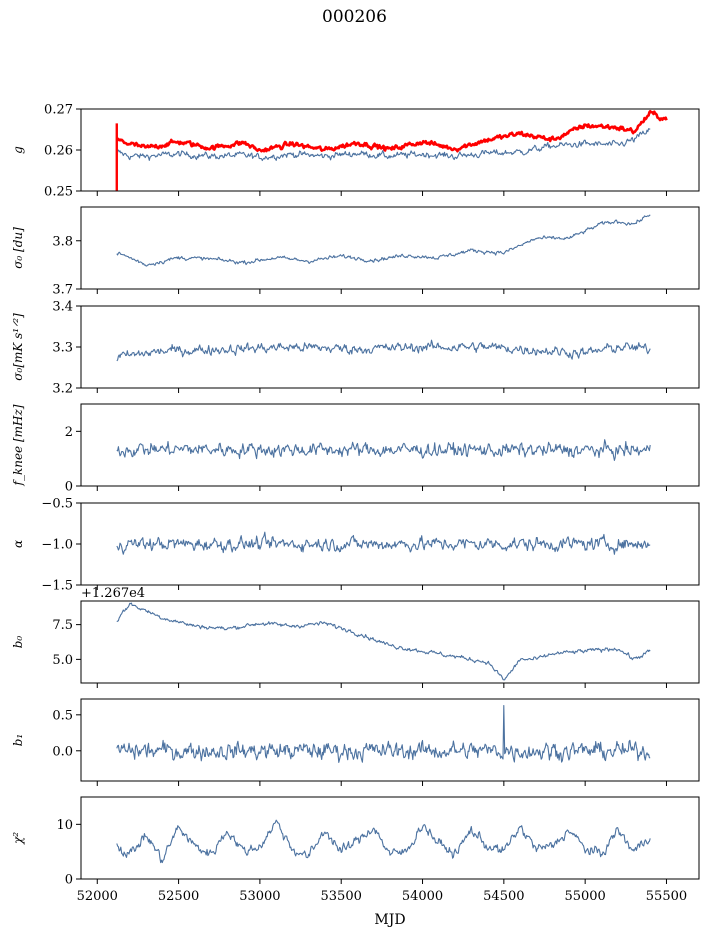 Image resolution: width=709 pixels, height=936 pixels. What do you see at coordinates (18, 248) in the screenshot?
I see `y-axis-label-sigma: σ₀ [du]` at bounding box center [18, 248].